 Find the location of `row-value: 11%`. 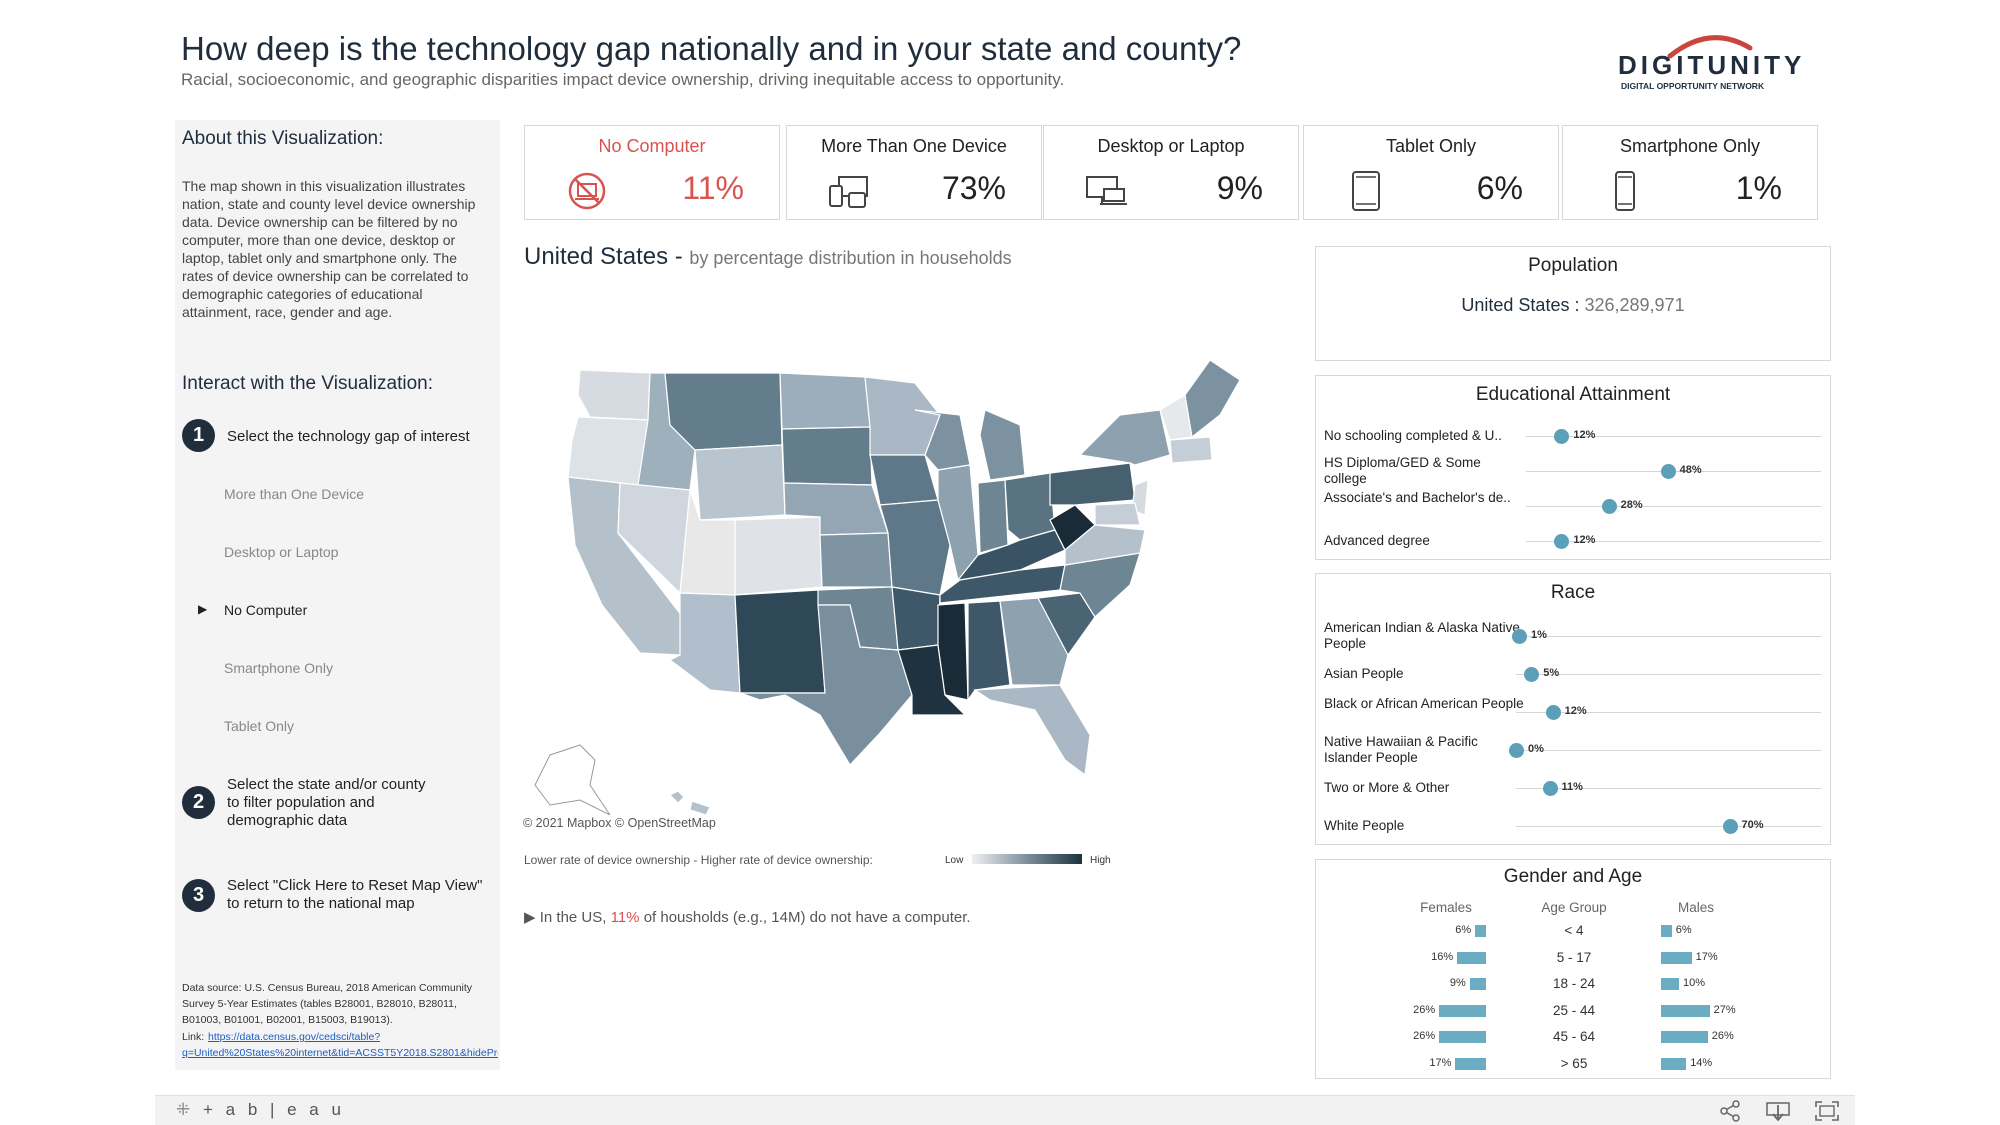

row-value: 11% is located at coordinates (1572, 787).